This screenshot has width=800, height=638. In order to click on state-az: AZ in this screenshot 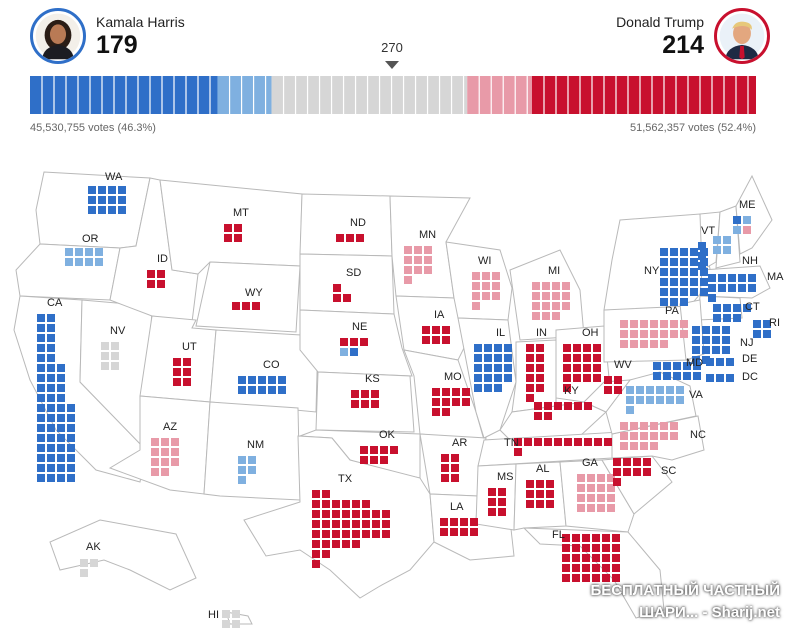, I will do `click(165, 448)`.